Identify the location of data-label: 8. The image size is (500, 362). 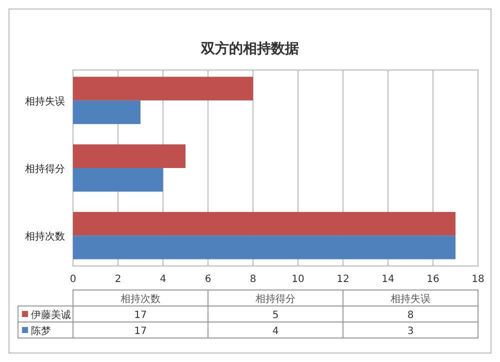
(410, 315).